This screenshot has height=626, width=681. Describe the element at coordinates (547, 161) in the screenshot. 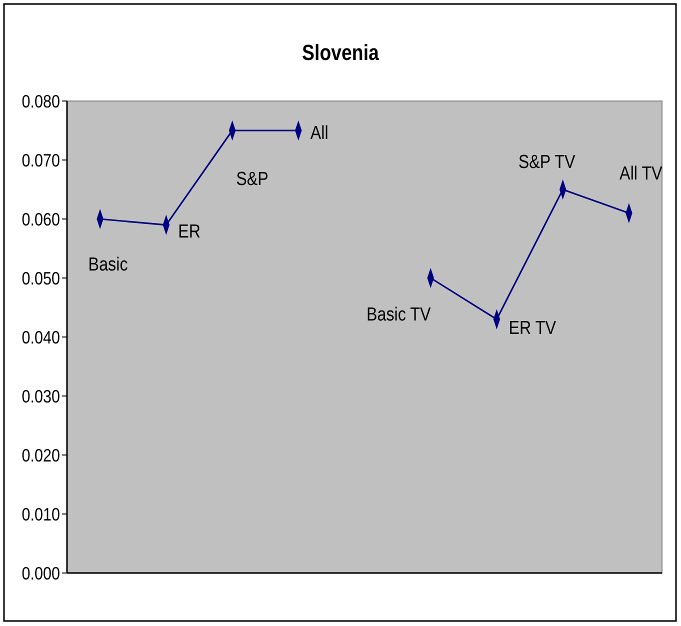

I see `annotation: S&P TV` at that location.